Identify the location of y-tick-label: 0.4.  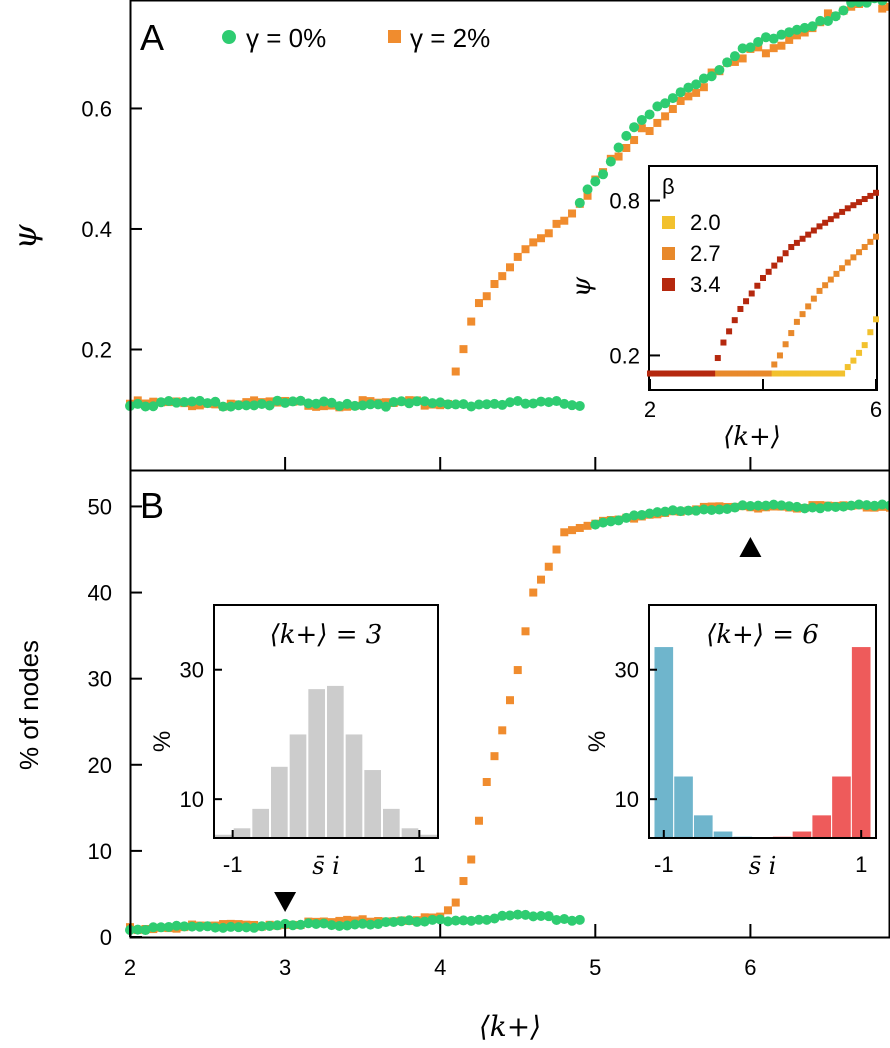
(96, 229).